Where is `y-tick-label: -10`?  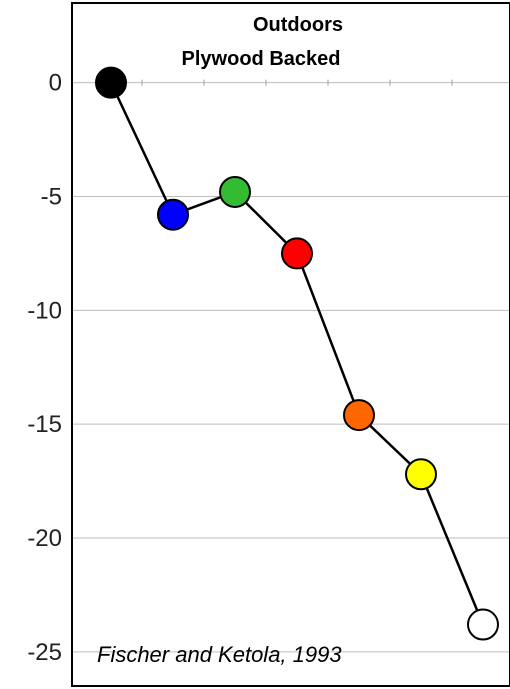
y-tick-label: -10 is located at coordinates (44, 310).